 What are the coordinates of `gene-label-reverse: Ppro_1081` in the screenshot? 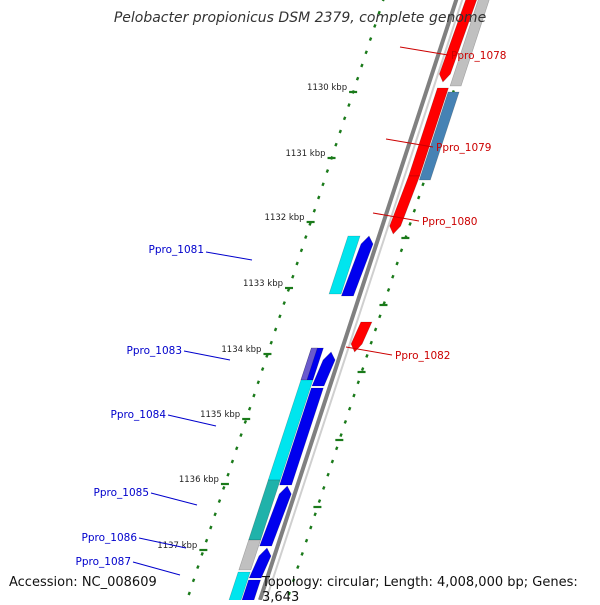 It's located at (176, 250).